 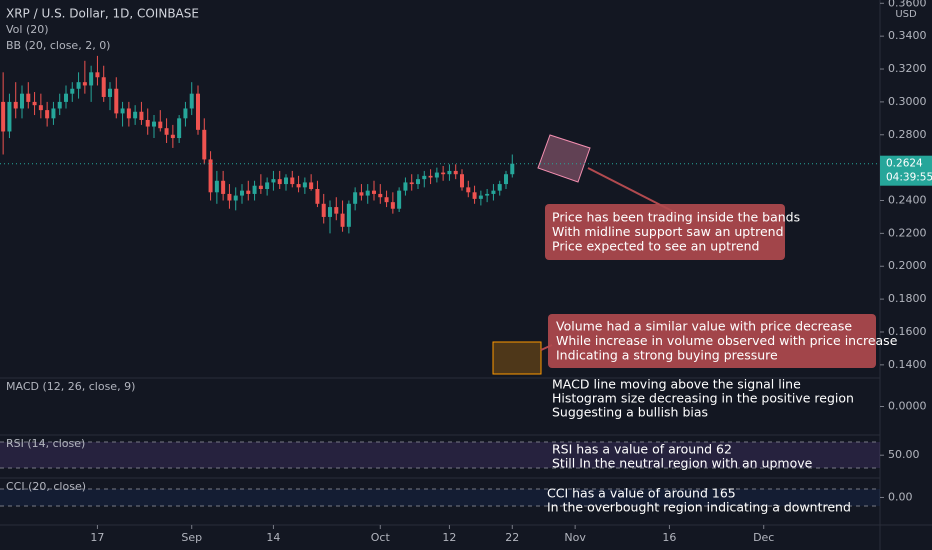 What do you see at coordinates (907, 406) in the screenshot?
I see `y-tick-label: 0.0000` at bounding box center [907, 406].